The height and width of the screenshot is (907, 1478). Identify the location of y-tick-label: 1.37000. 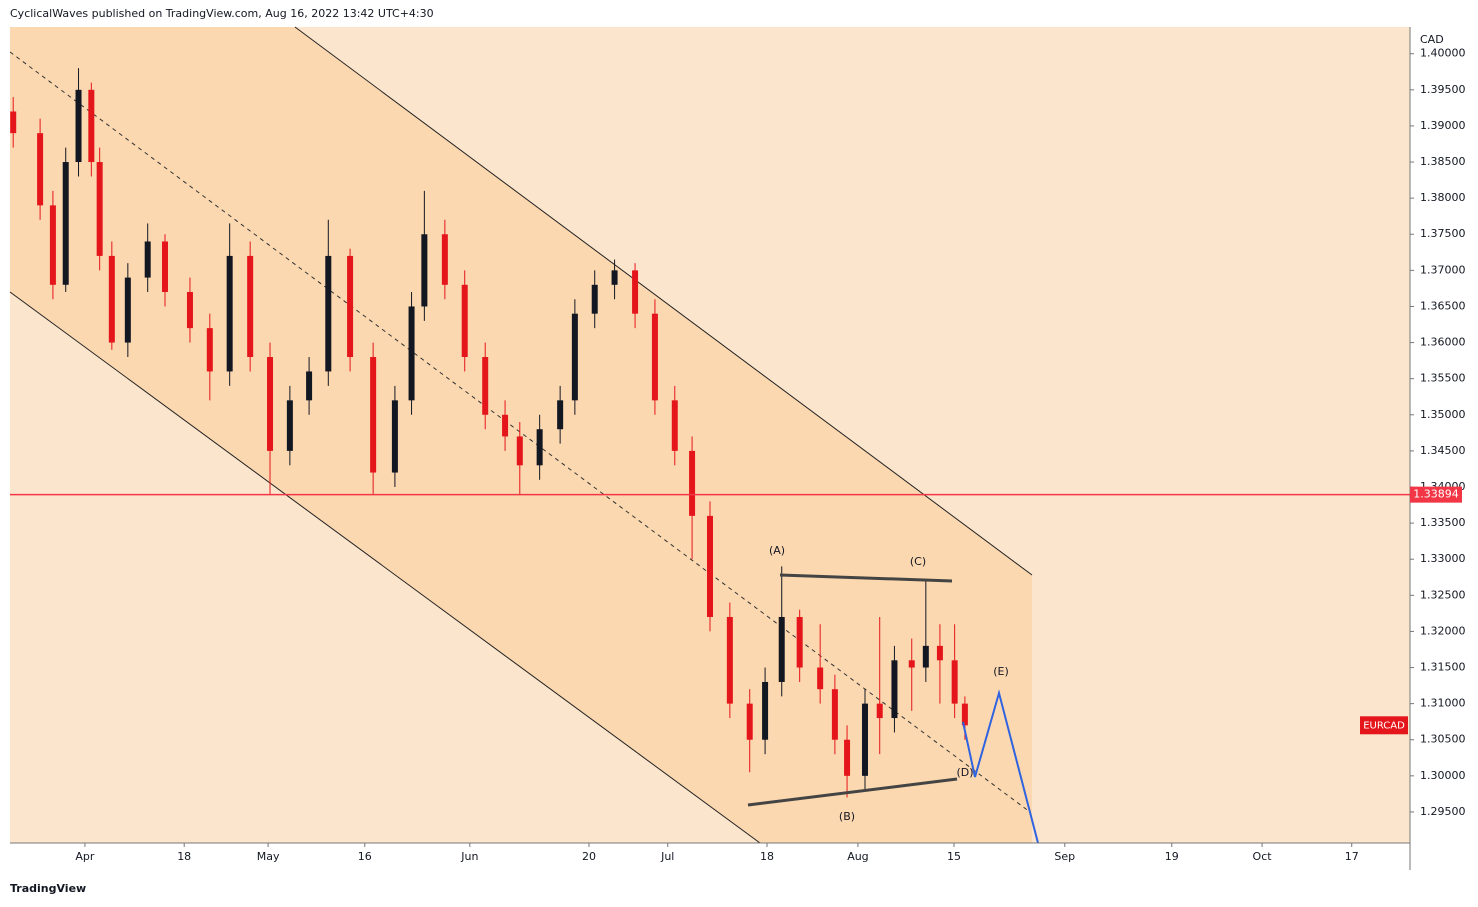
(1443, 269).